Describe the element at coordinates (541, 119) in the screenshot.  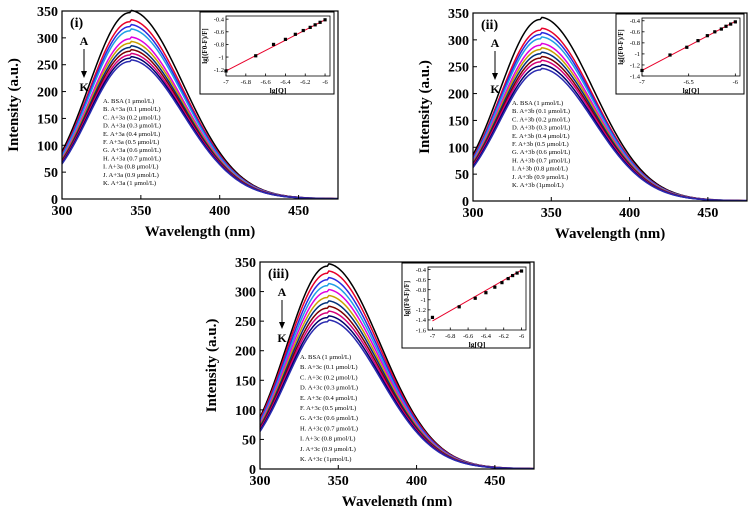
I see `legend-entry: C. A+3b (0.2 μmol/L)` at that location.